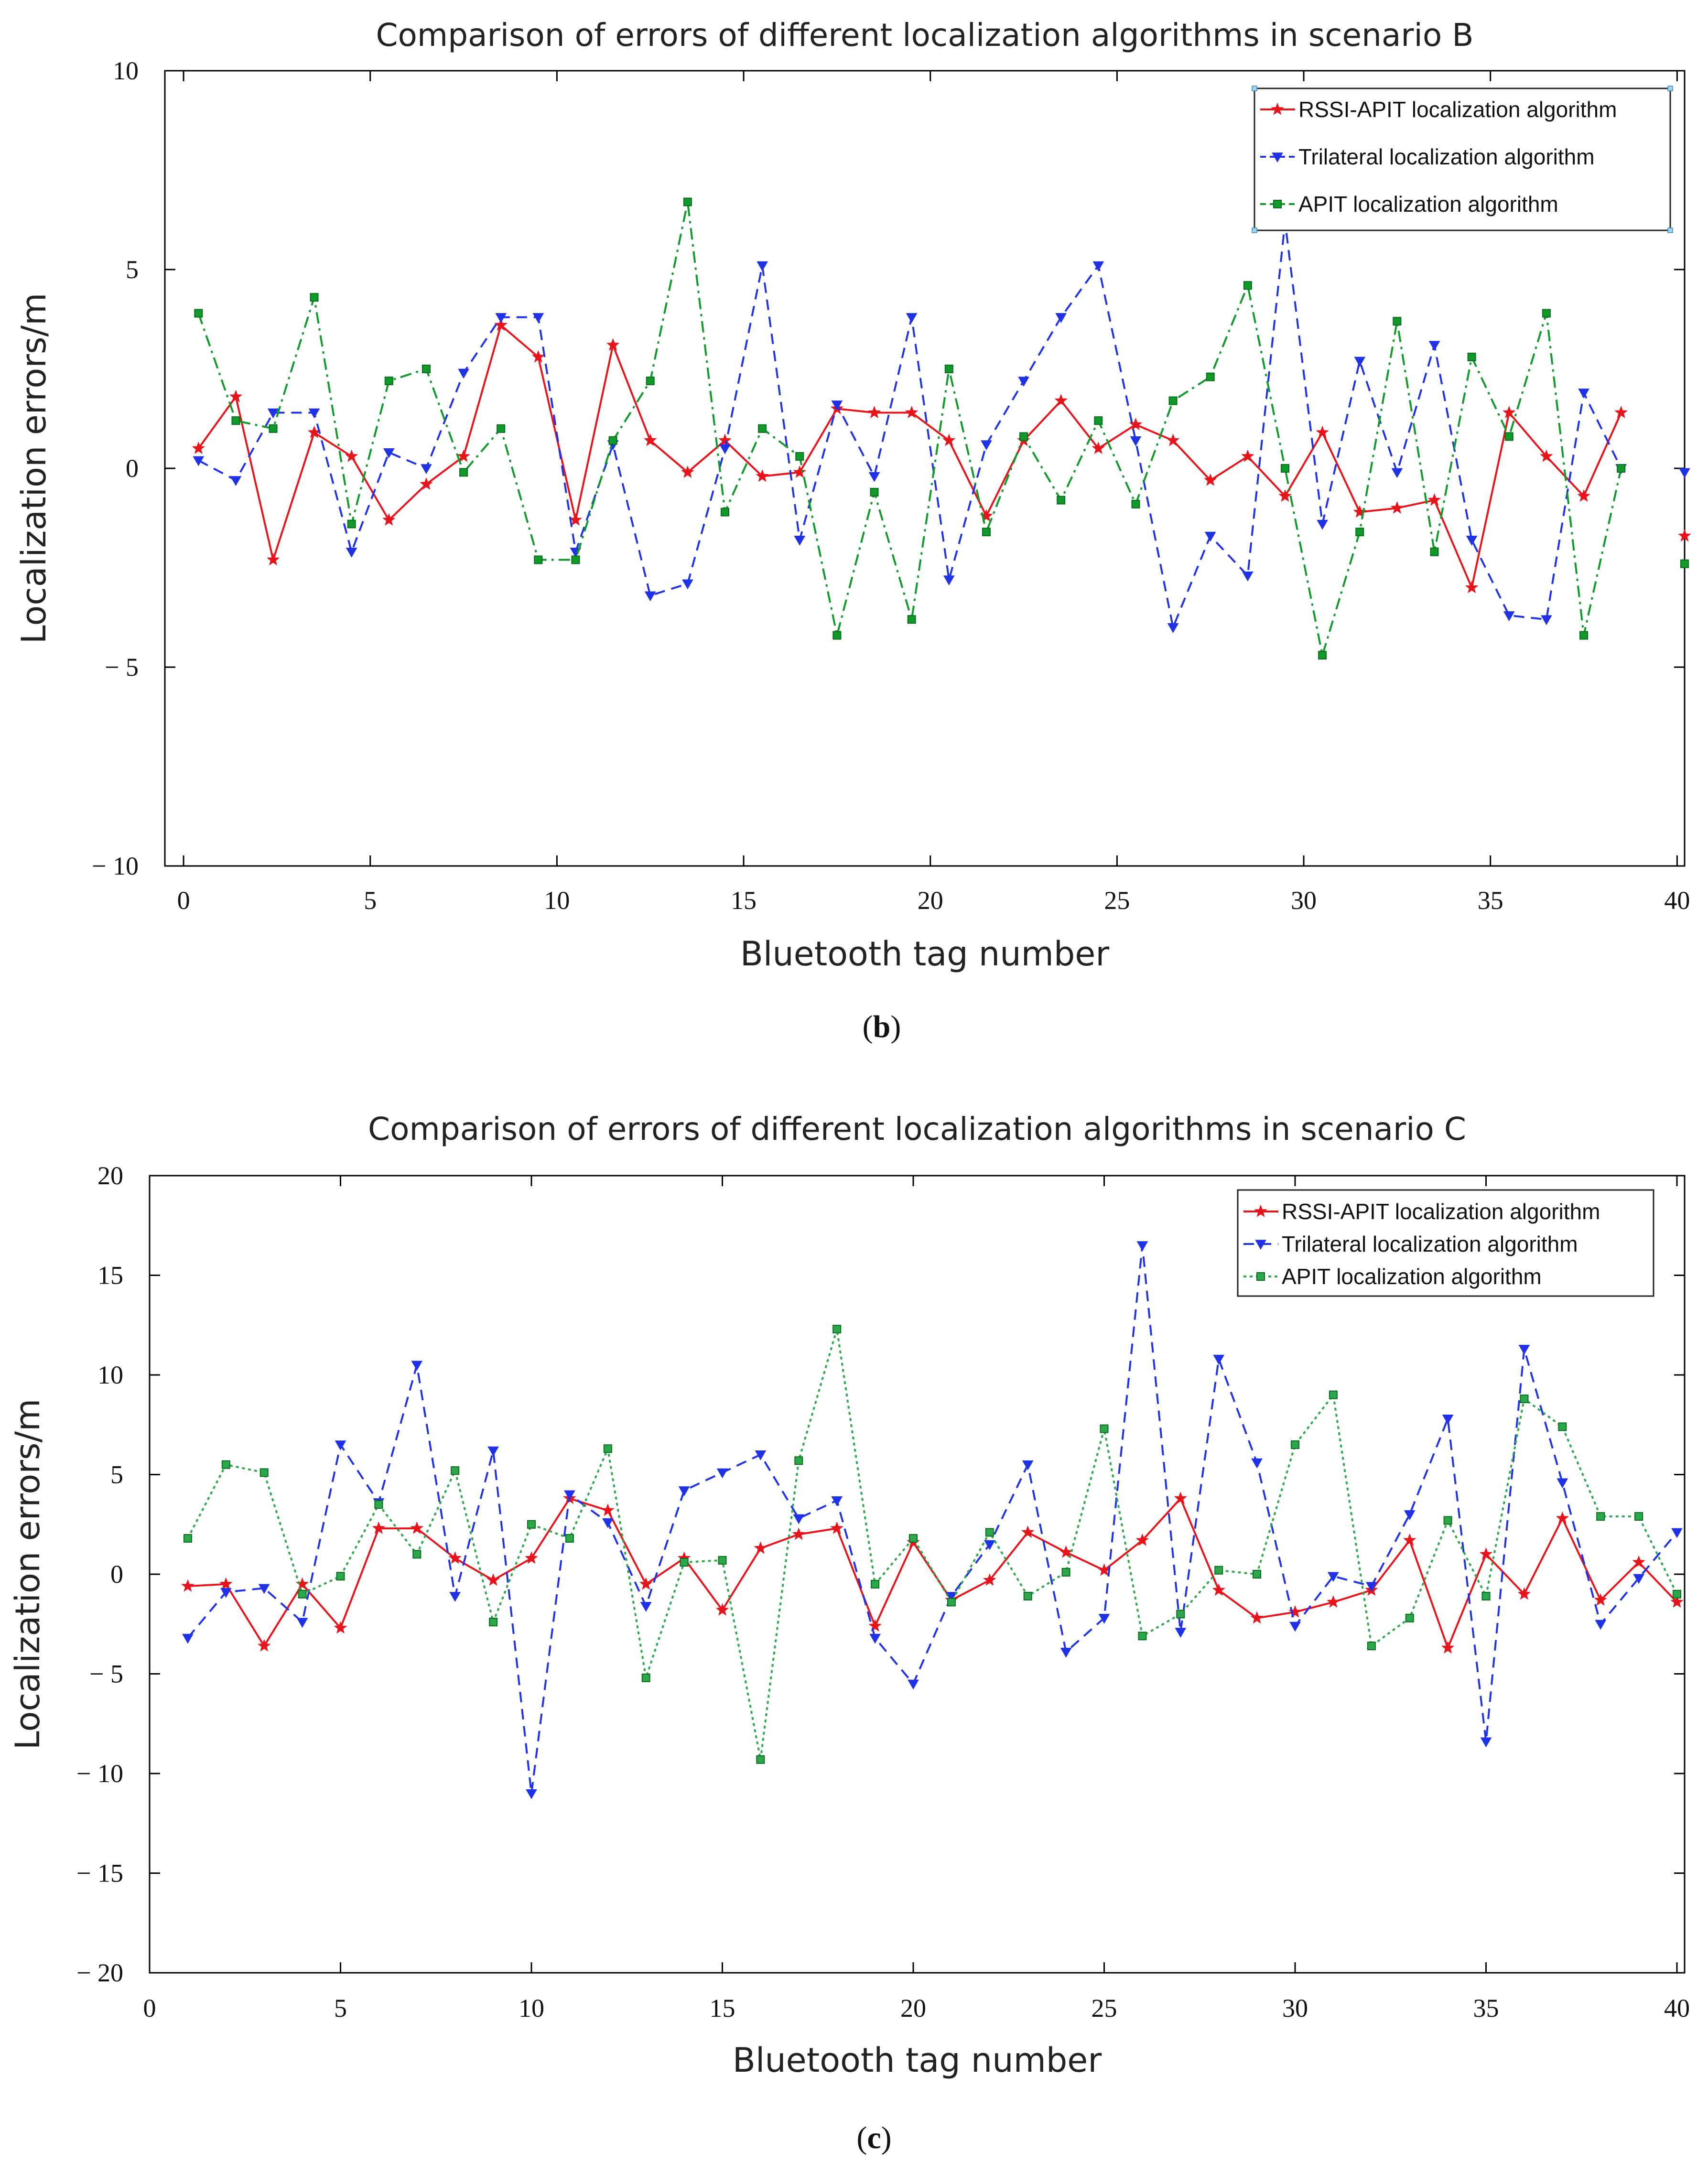 The width and height of the screenshot is (1708, 2163). I want to click on x-tick-label: 40, so click(1677, 2008).